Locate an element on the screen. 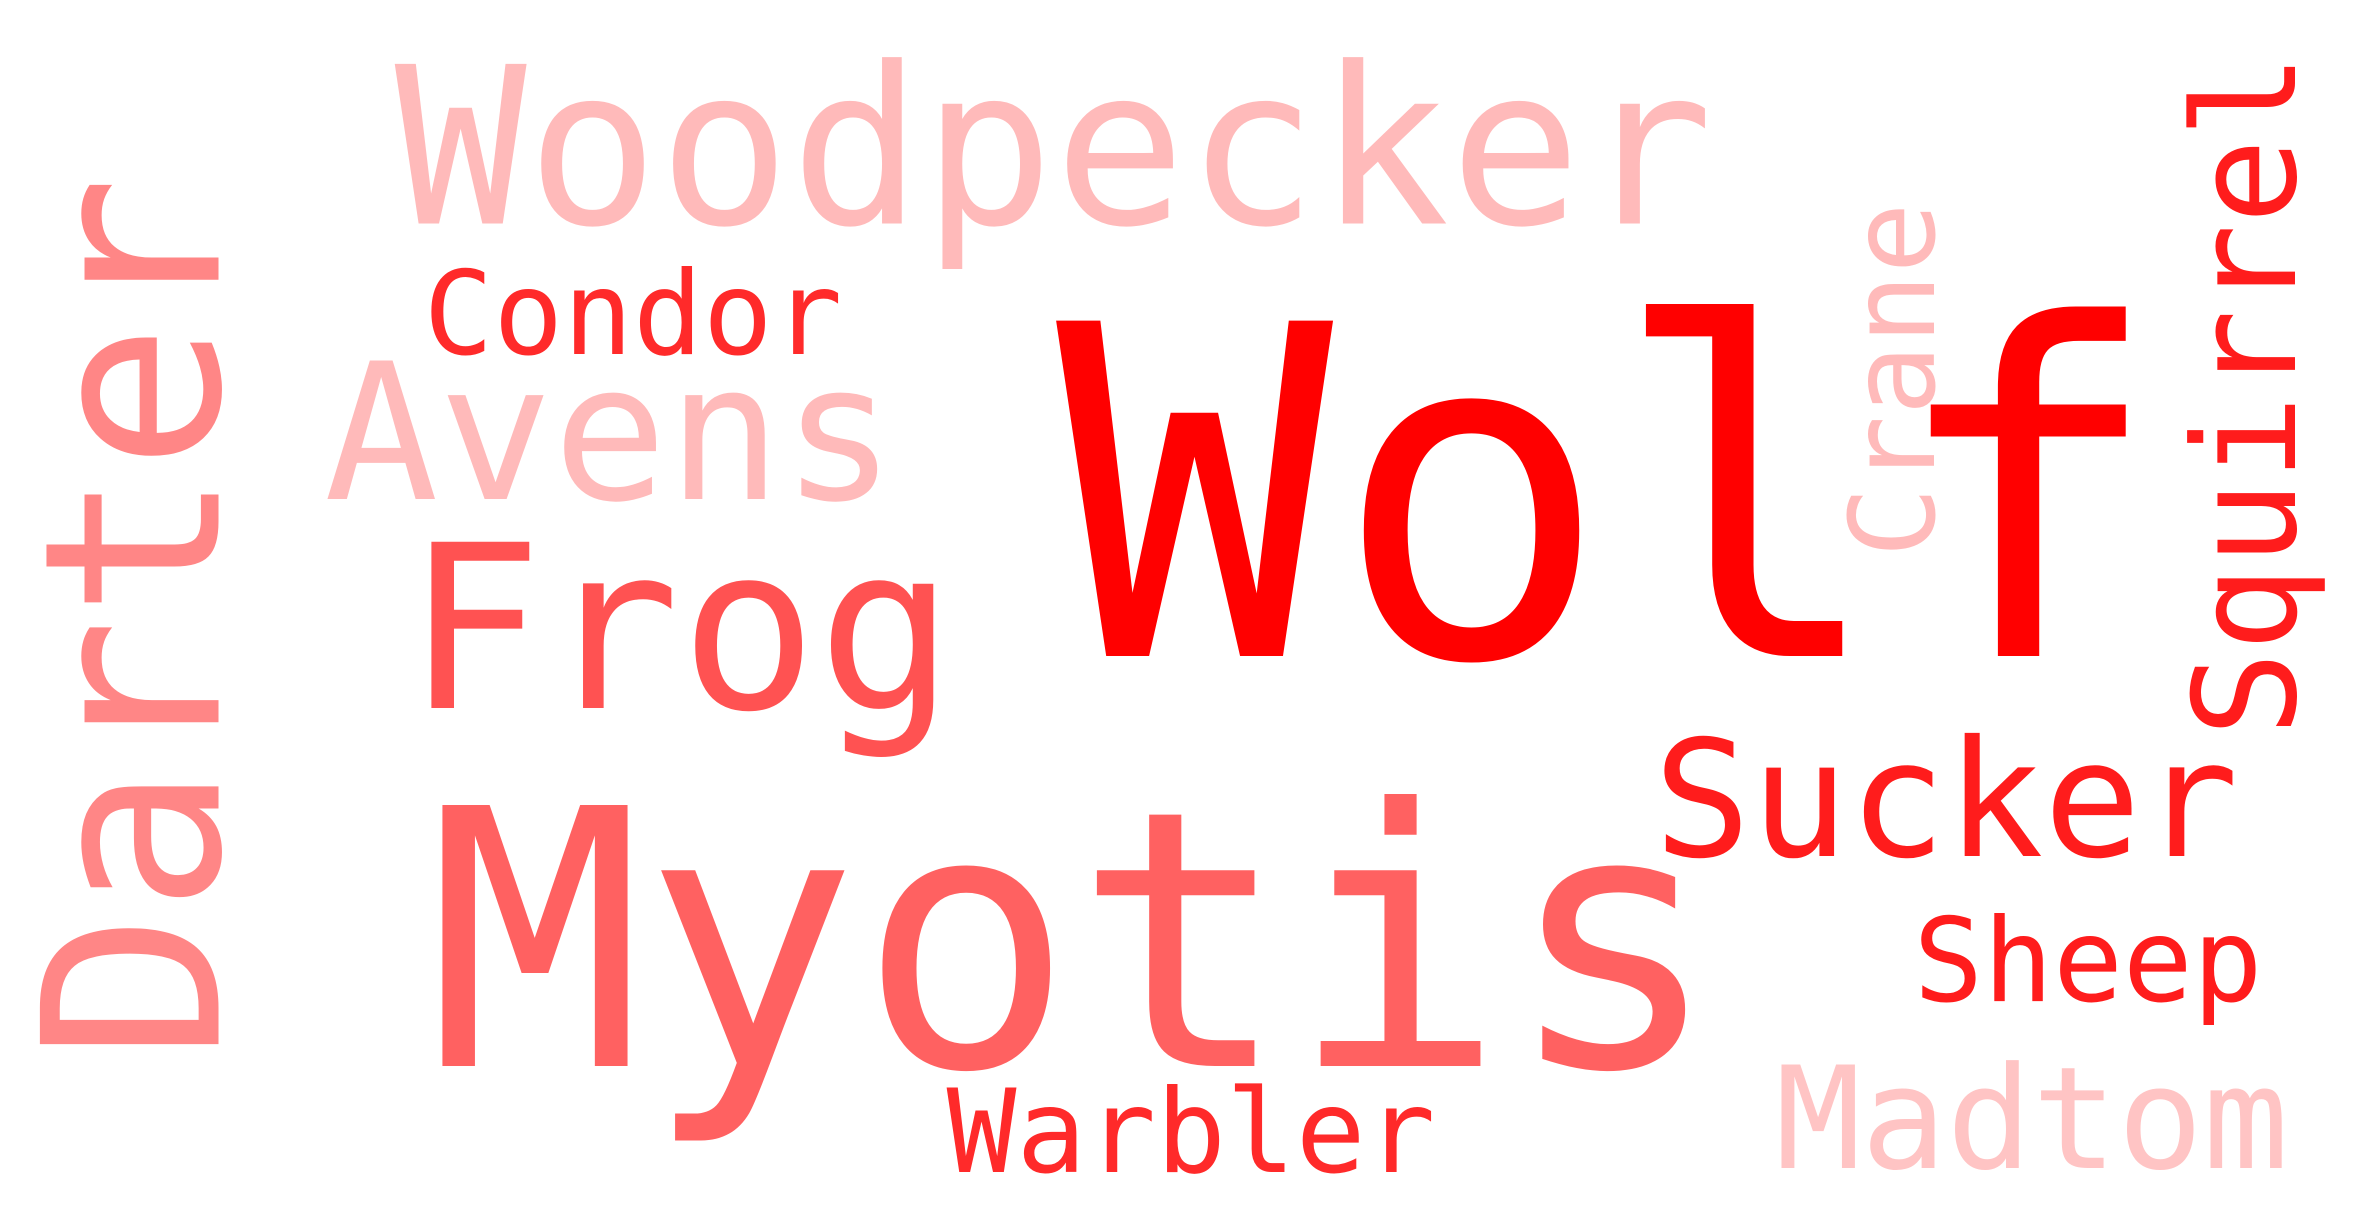 The image size is (2370, 1215). word-condor: Condor is located at coordinates (633, 314).